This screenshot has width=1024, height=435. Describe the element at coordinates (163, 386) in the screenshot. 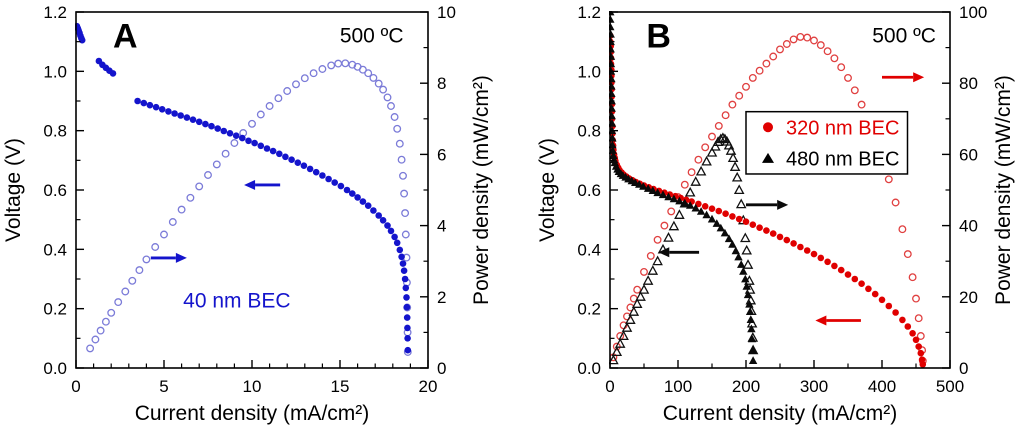

I see `x-tick-label: 5` at that location.